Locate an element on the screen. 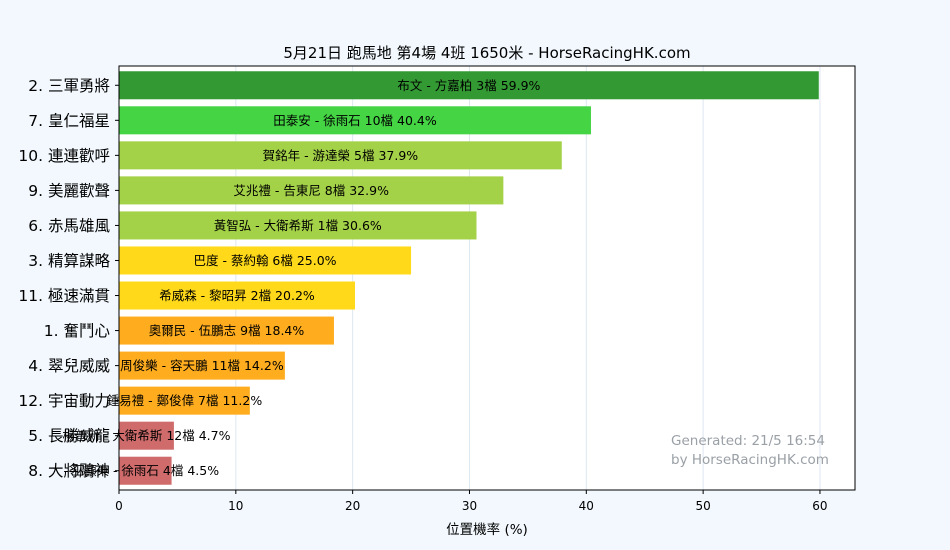 The image size is (950, 550). bar-label: 布文 - 方嘉柏 3檔 59.9% is located at coordinates (468, 85).